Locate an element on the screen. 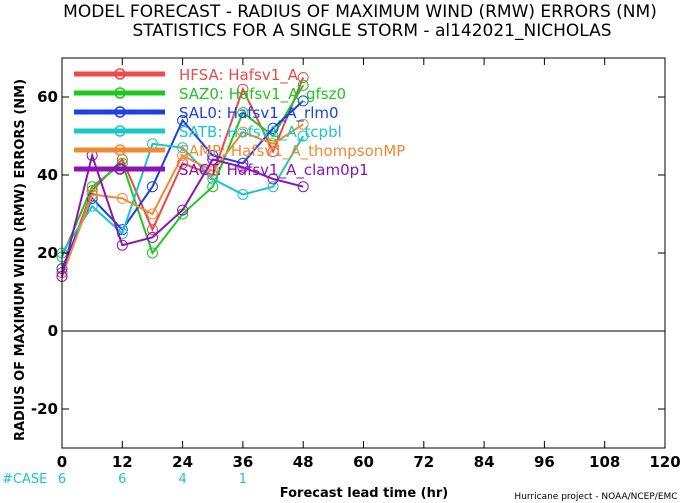 This screenshot has width=700, height=503. case-label: #CASE is located at coordinates (24, 479).